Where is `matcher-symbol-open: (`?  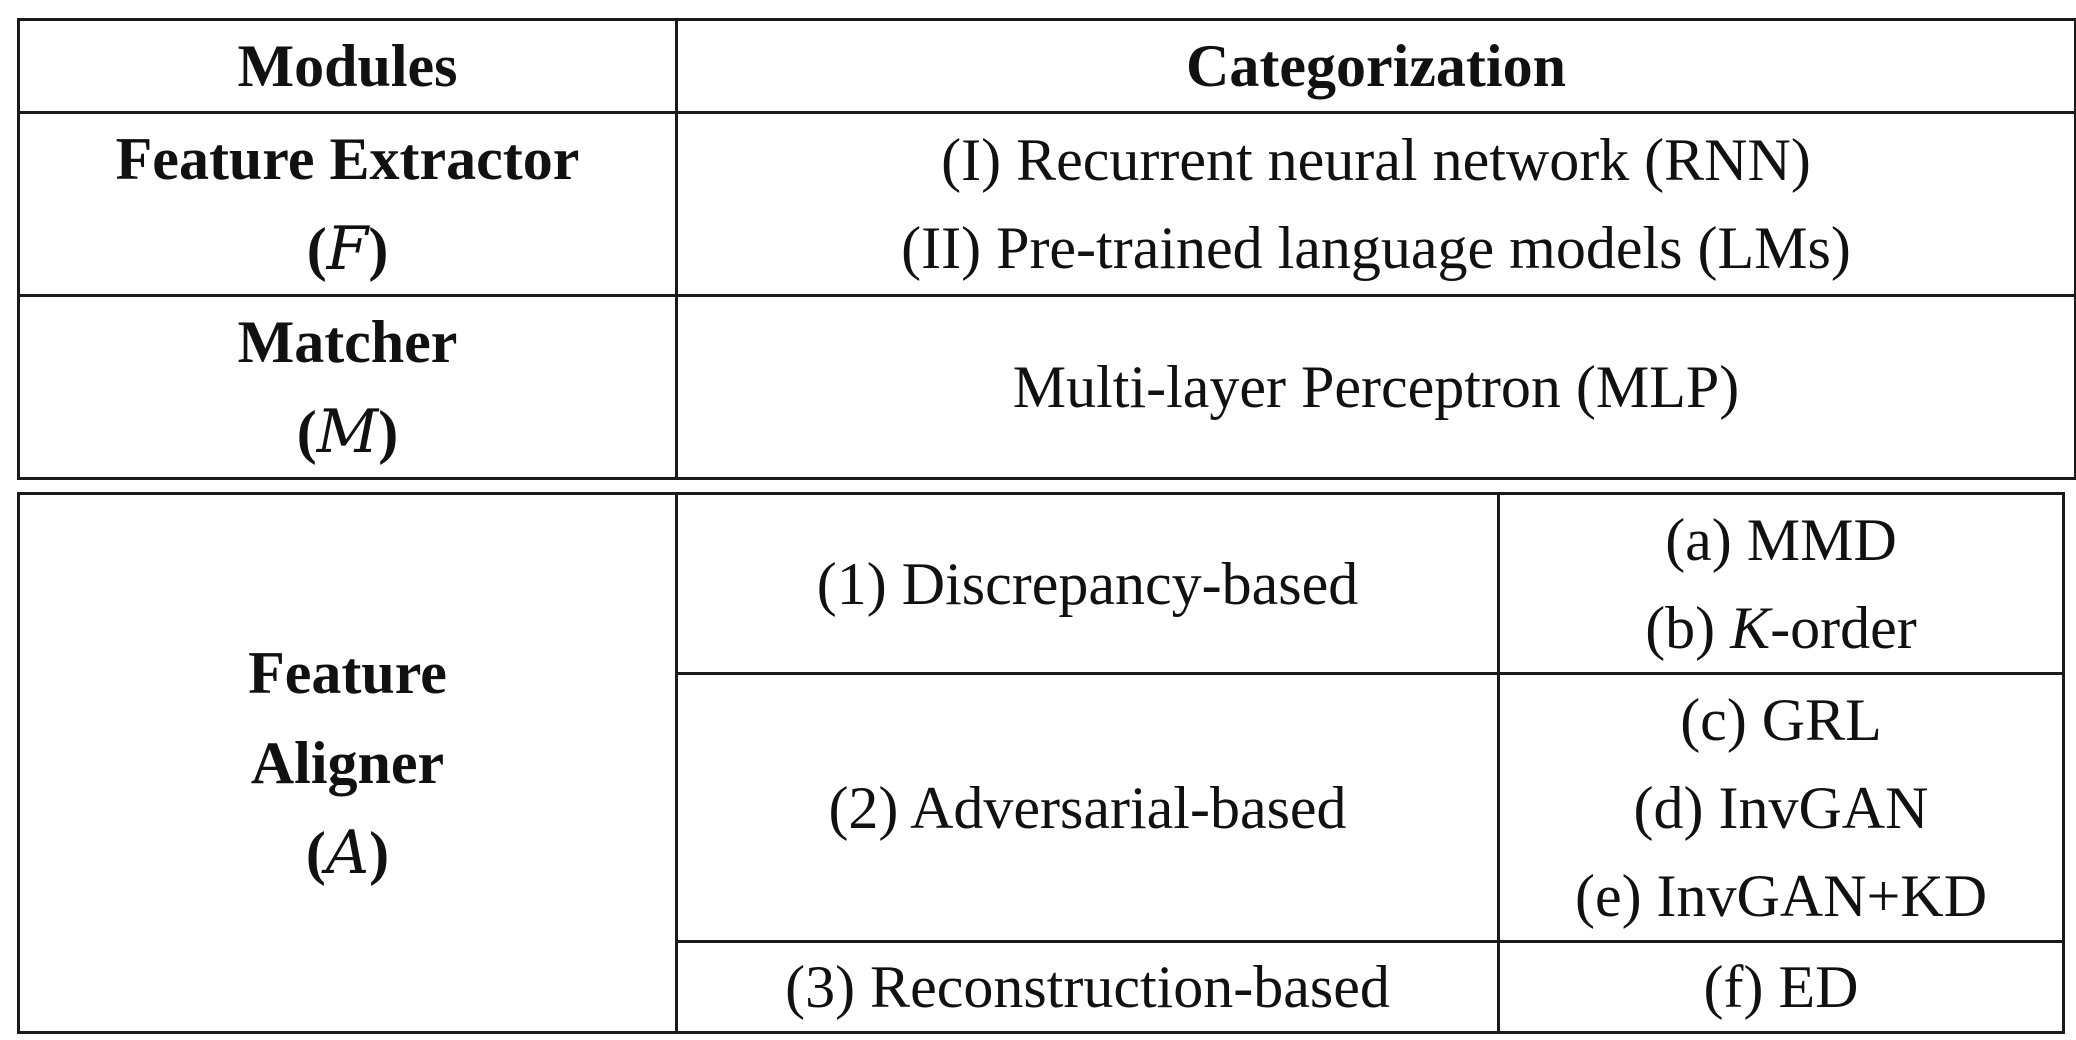 matcher-symbol-open: ( is located at coordinates (306, 432).